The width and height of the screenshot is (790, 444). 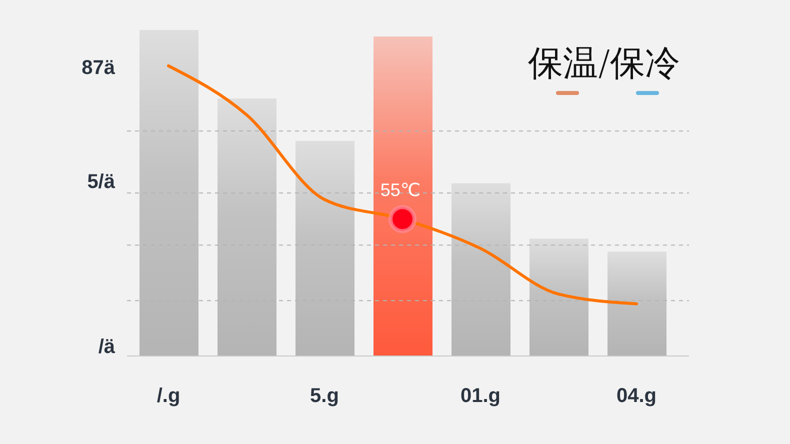 I want to click on x-tick-label: 04.g, so click(x=636, y=396).